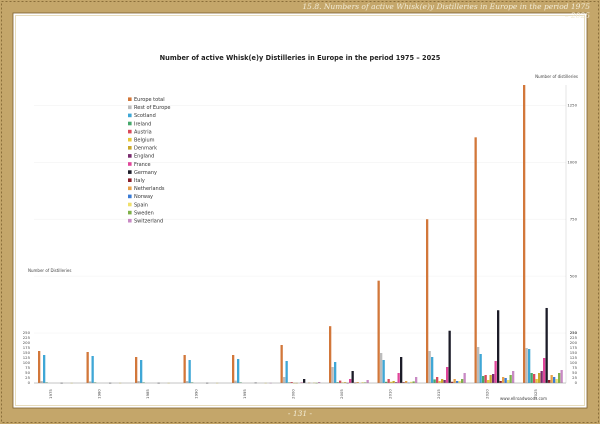 The width and height of the screenshot is (600, 424). I want to click on bar-denmark-2015, so click(442, 381).